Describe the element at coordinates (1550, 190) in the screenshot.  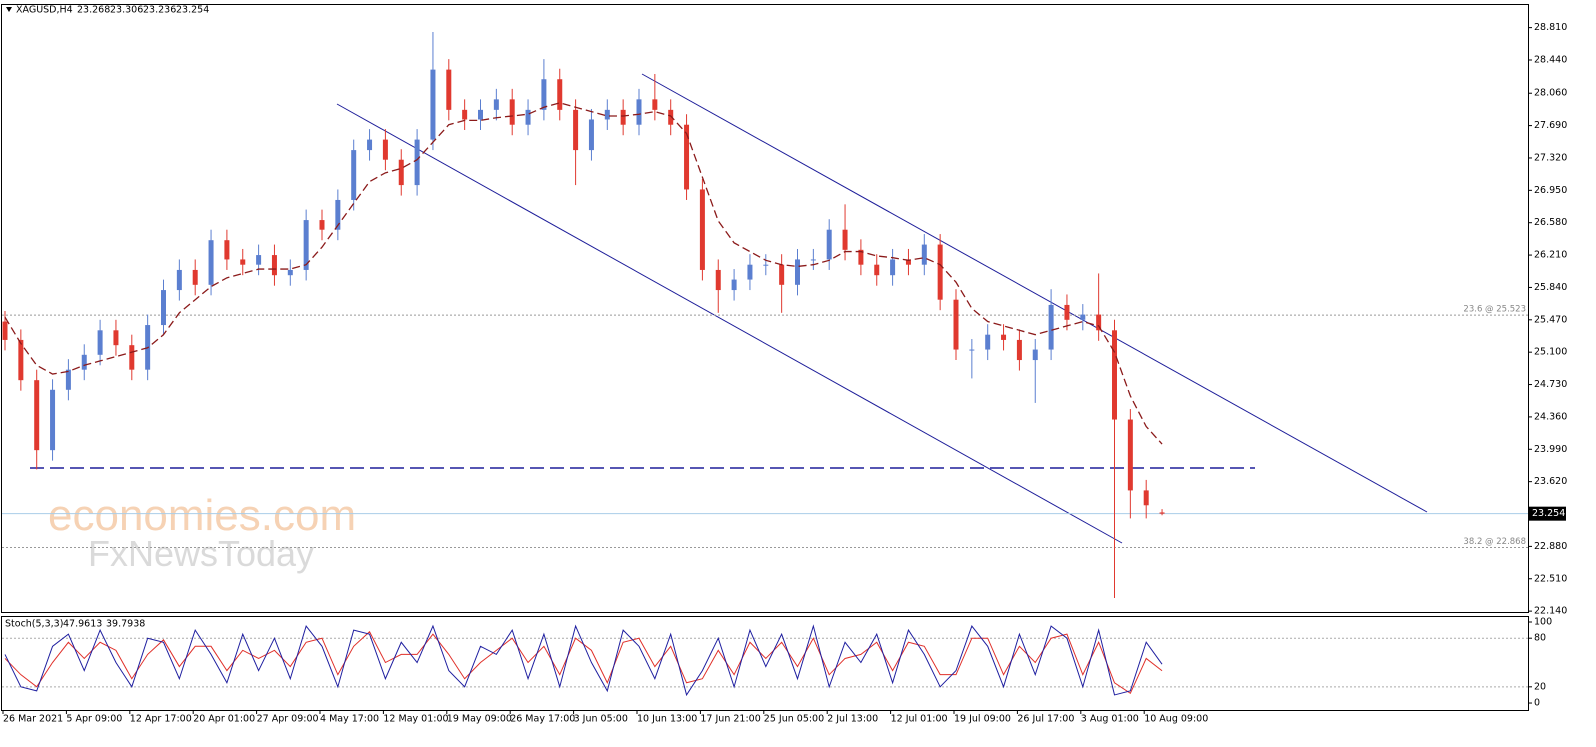
I see `y-tick-label: 26.950` at that location.